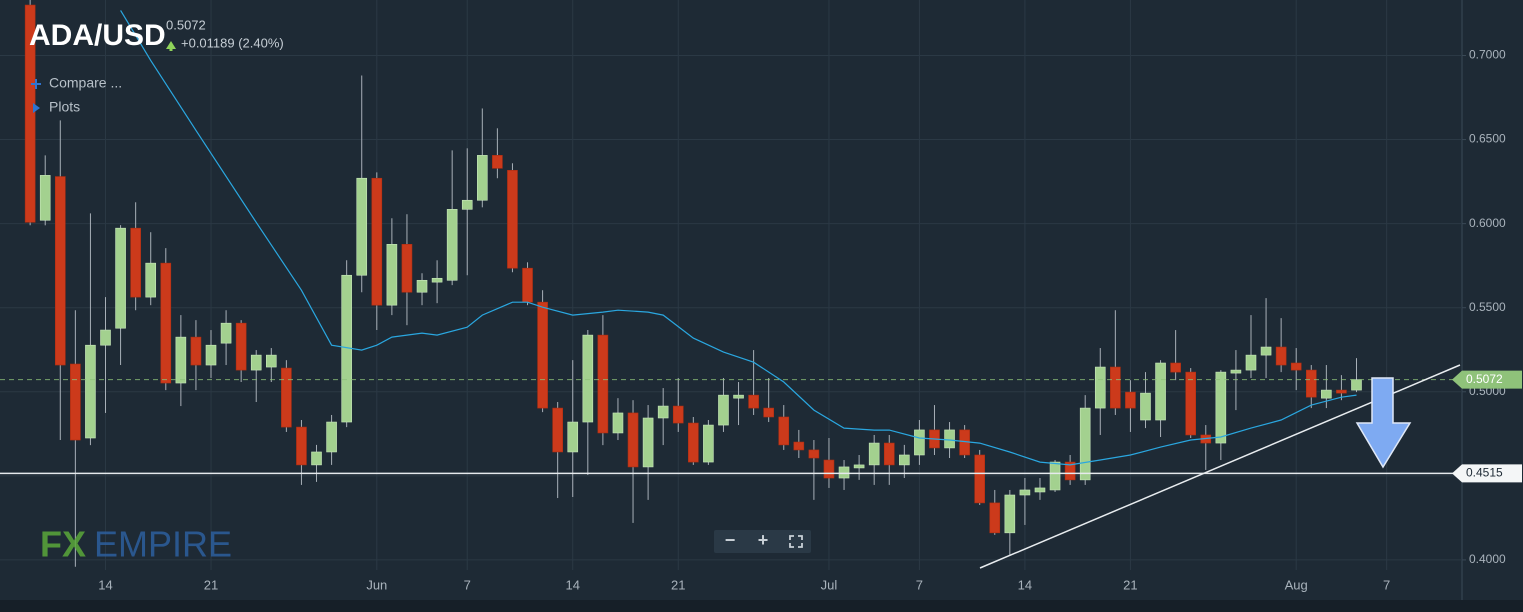  I want to click on zoom-in: +, so click(763, 540).